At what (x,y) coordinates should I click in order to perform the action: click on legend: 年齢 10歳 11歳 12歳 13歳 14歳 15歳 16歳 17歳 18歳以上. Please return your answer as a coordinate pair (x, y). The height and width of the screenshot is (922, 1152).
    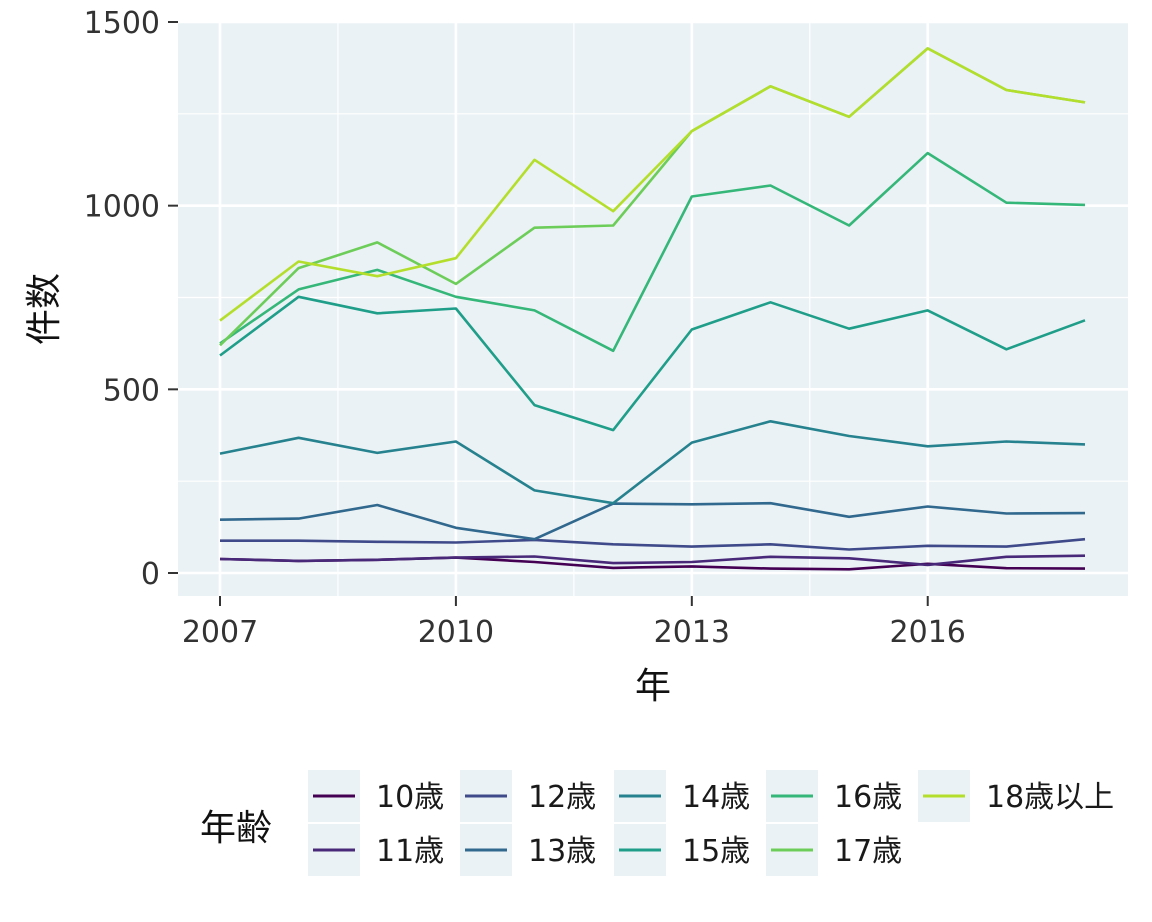
    Looking at the image, I should click on (657, 823).